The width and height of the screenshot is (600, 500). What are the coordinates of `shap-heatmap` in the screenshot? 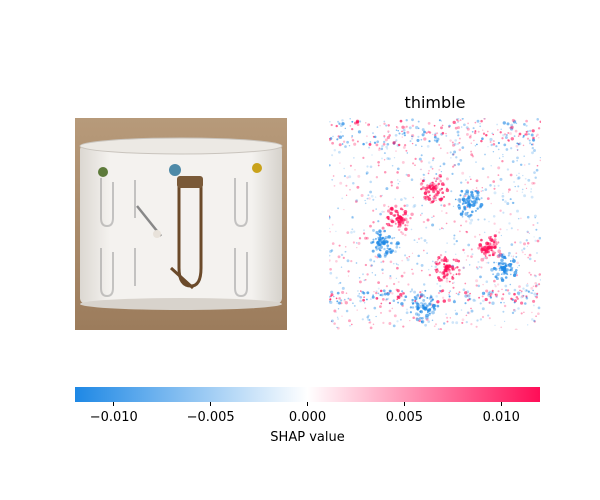 It's located at (435, 224).